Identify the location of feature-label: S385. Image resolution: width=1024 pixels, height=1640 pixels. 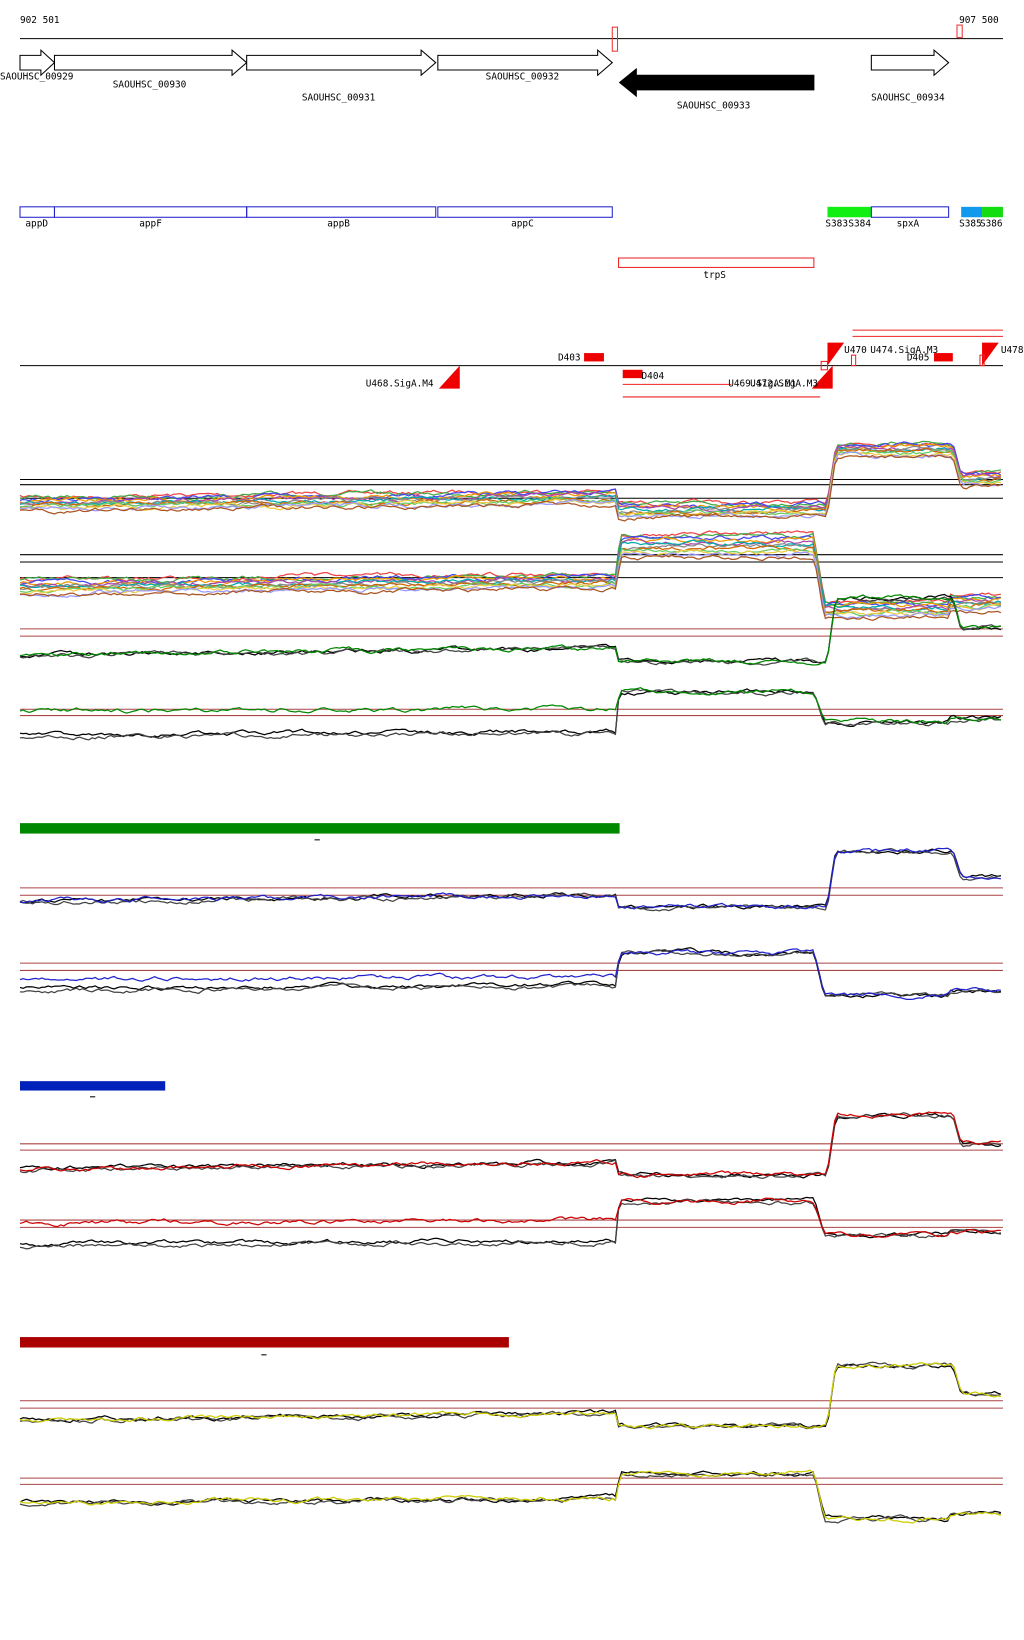
(970, 224).